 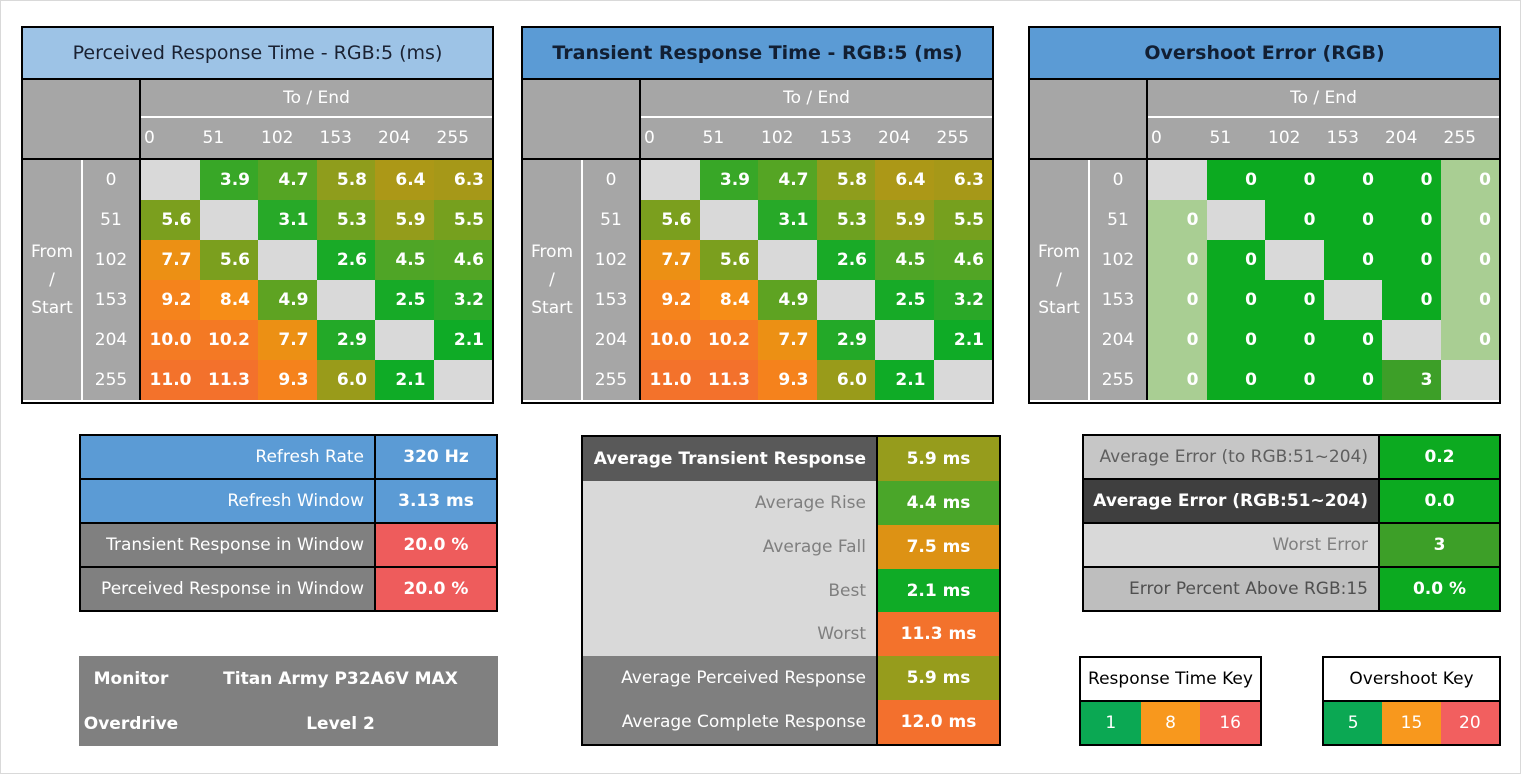 What do you see at coordinates (845, 180) in the screenshot?
I see `cell-from-0-to-153: 5.8` at bounding box center [845, 180].